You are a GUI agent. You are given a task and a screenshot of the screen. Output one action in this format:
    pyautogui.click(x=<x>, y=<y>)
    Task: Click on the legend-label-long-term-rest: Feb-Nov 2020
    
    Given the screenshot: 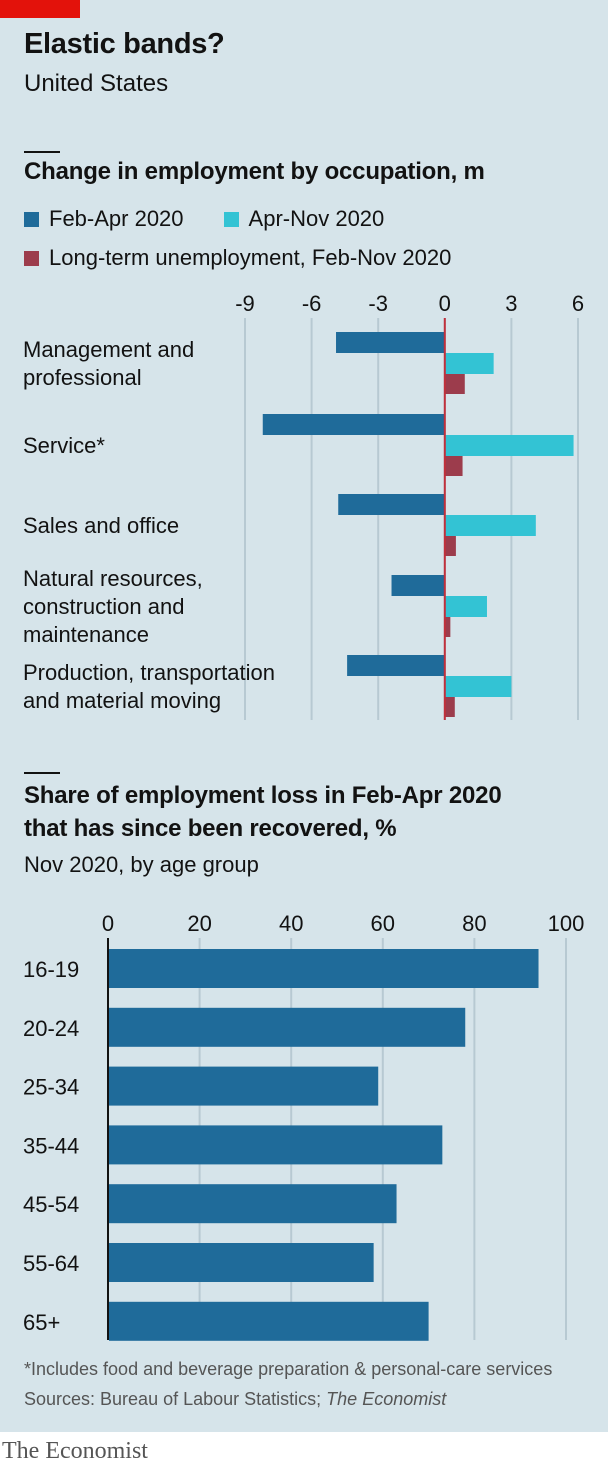 What is the action you would take?
    pyautogui.click(x=378, y=257)
    